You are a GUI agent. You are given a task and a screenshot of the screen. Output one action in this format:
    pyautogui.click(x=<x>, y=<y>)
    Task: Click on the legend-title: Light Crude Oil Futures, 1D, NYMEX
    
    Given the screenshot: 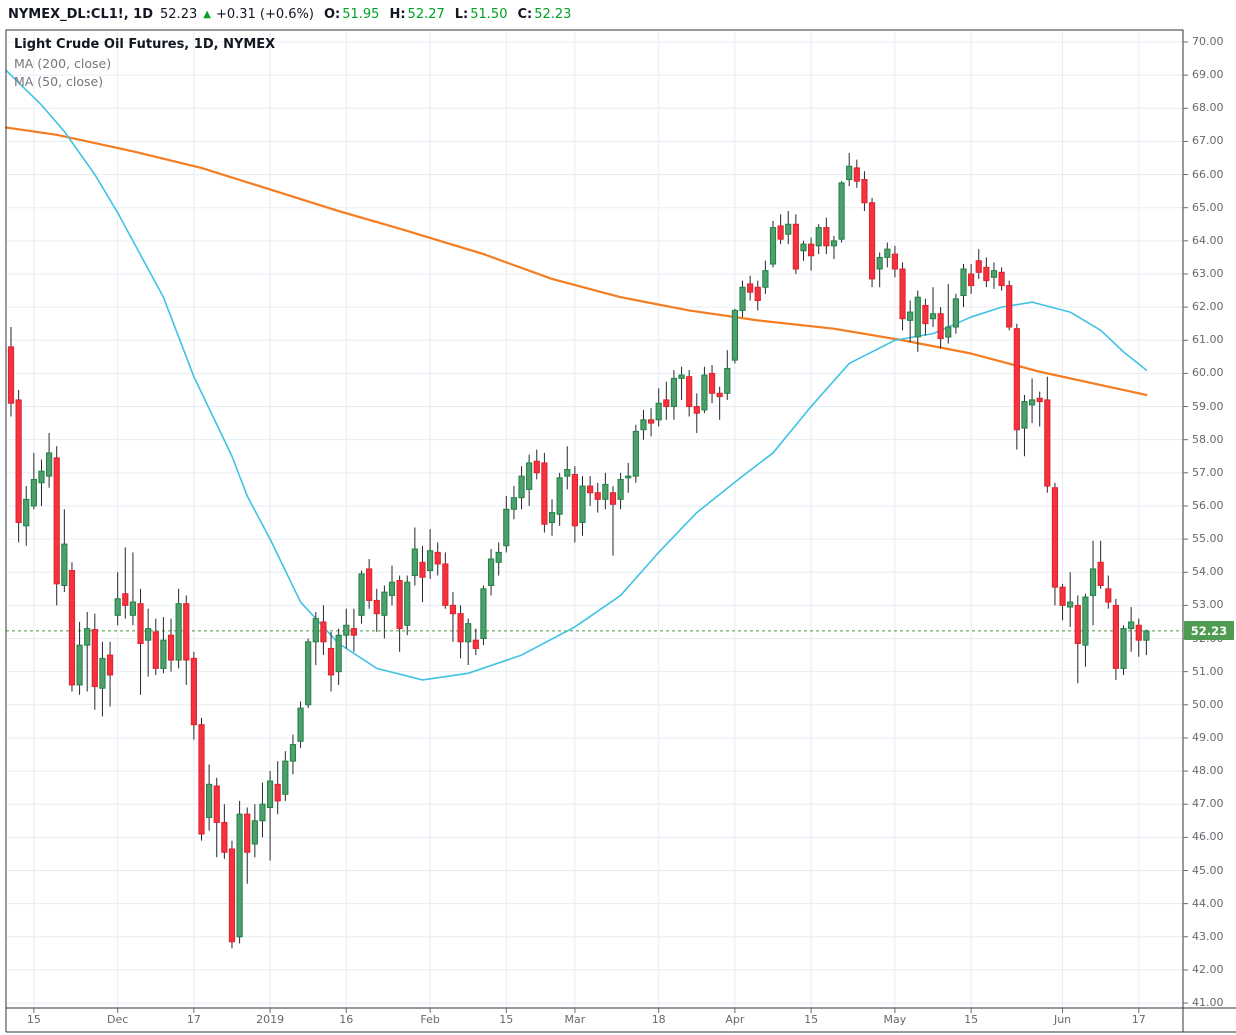 What is the action you would take?
    pyautogui.click(x=145, y=44)
    